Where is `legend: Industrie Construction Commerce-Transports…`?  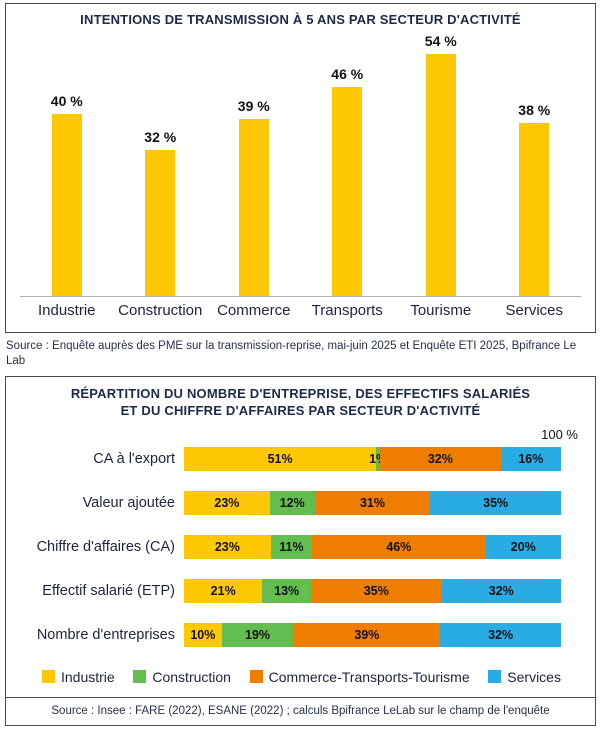
legend: Industrie Construction Commerce-Transports… is located at coordinates (300, 676).